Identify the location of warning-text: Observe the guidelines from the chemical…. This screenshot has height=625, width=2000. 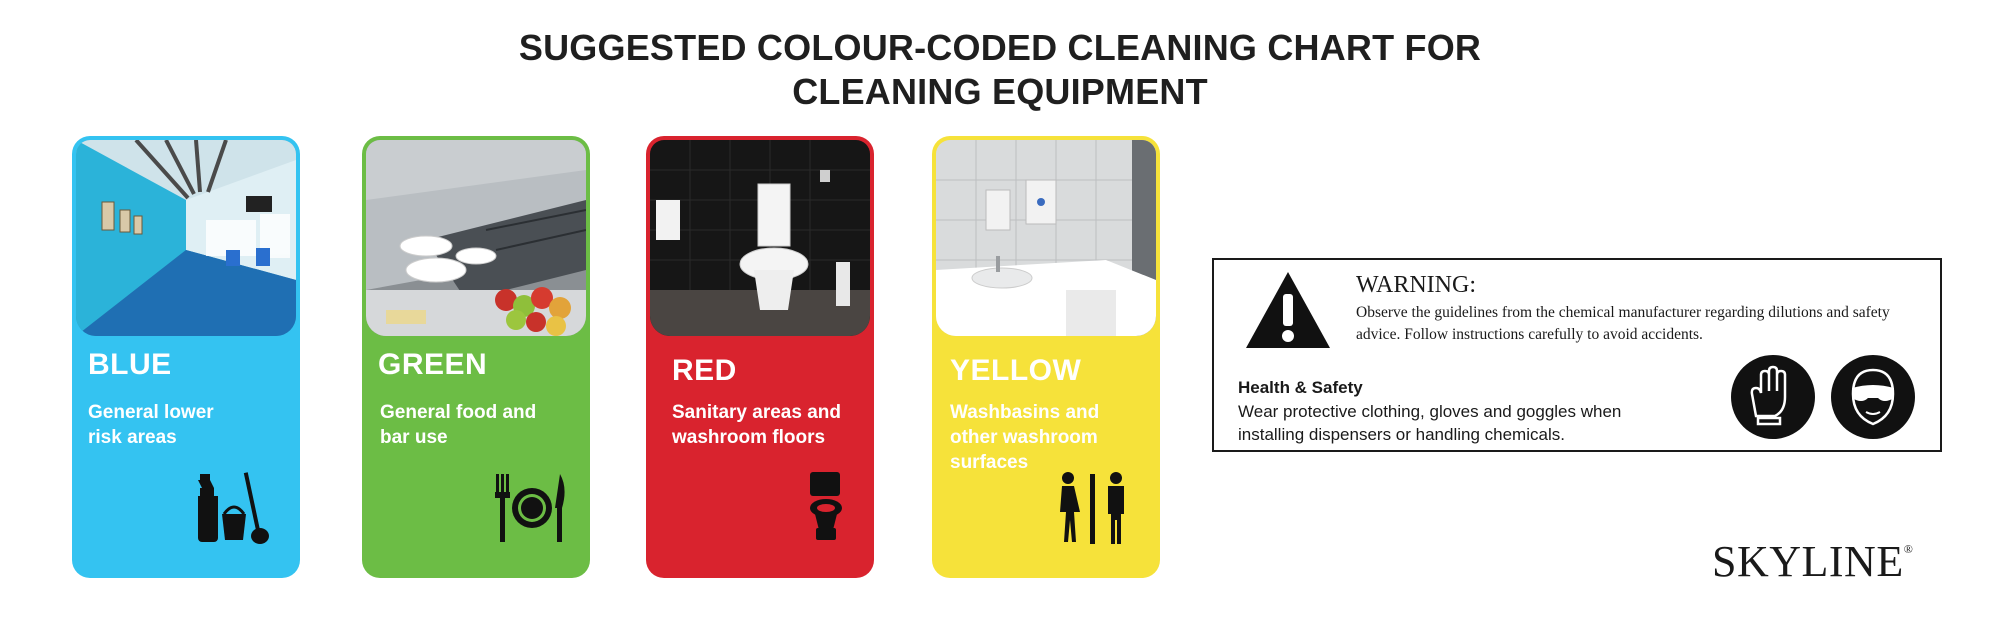
(1623, 323).